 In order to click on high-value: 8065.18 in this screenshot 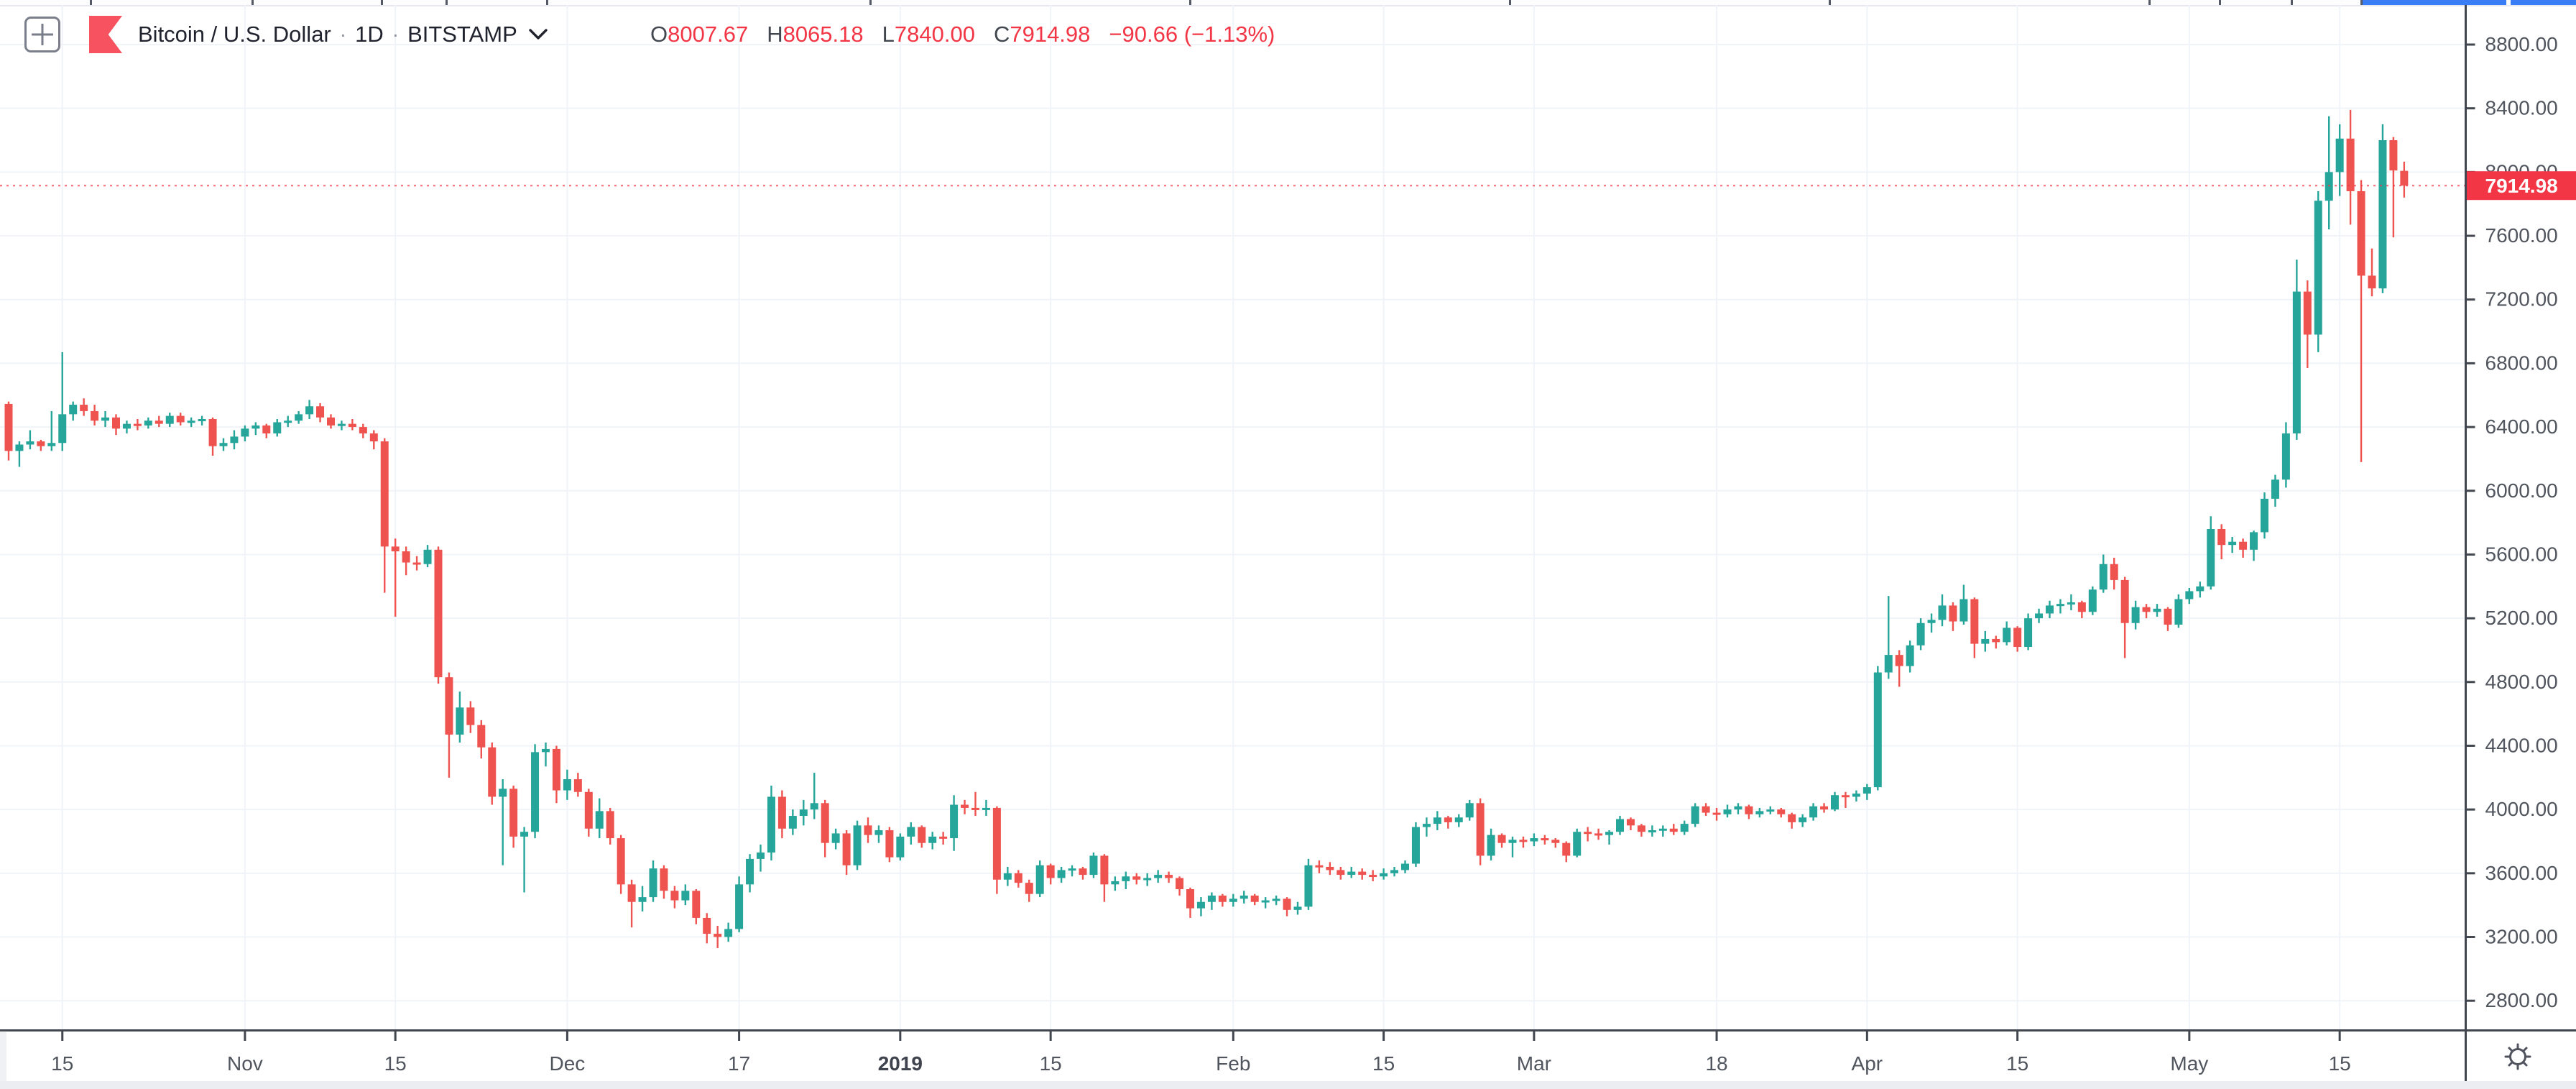, I will do `click(823, 34)`.